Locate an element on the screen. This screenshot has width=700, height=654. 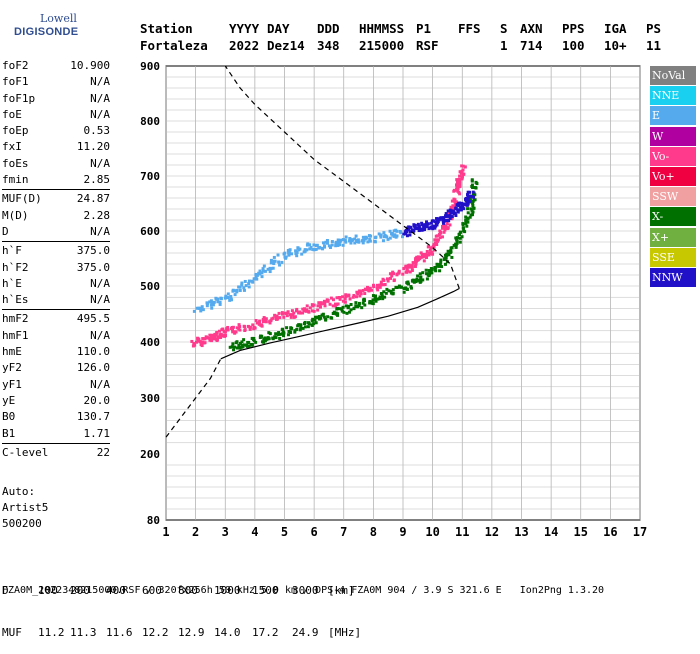
header-value-2: Dez14 is located at coordinates (286, 45).